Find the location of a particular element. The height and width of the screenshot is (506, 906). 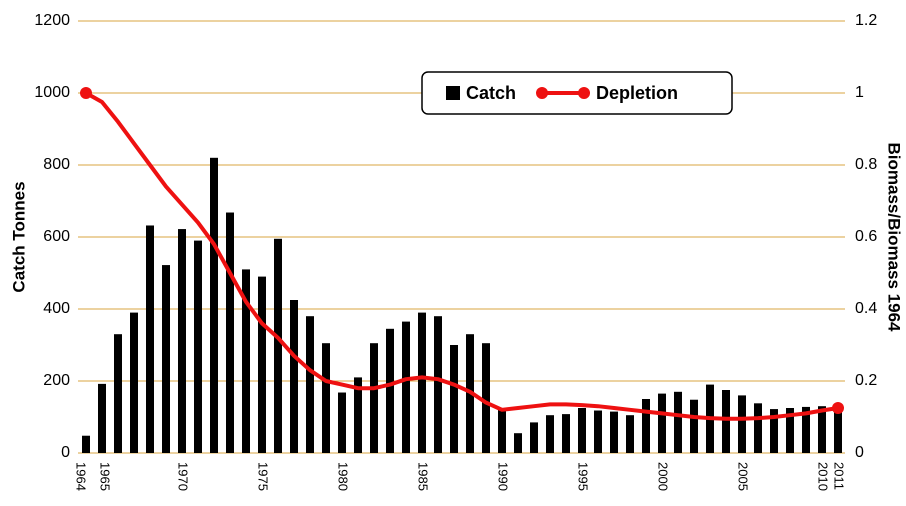

x-tick-label: 2011 is located at coordinates (839, 476).